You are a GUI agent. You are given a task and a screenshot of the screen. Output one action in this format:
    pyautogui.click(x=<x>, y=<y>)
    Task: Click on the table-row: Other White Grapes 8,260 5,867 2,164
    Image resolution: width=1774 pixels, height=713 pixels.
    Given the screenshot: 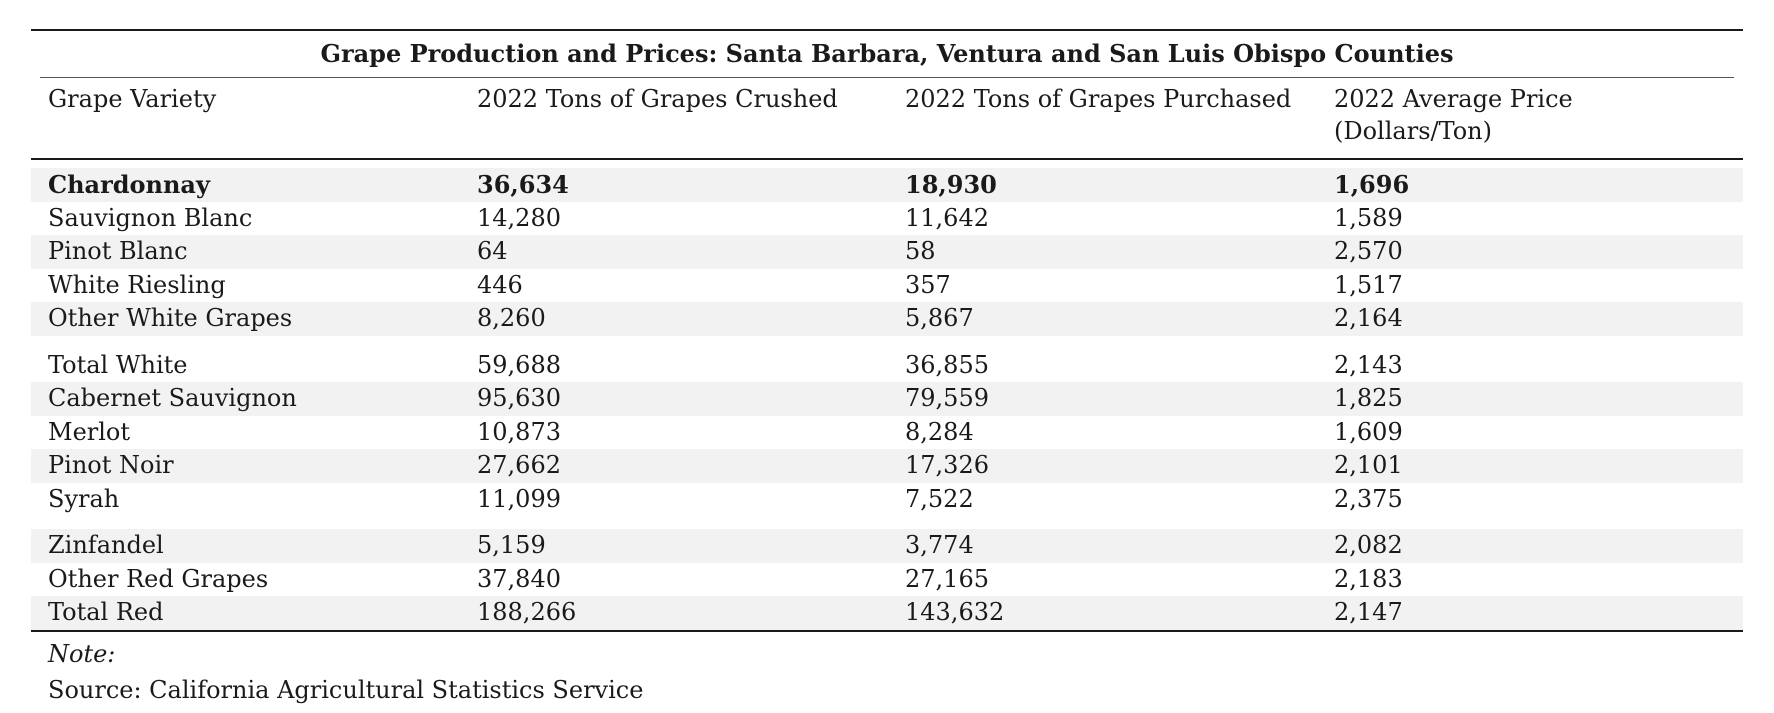 What is the action you would take?
    pyautogui.click(x=887, y=319)
    